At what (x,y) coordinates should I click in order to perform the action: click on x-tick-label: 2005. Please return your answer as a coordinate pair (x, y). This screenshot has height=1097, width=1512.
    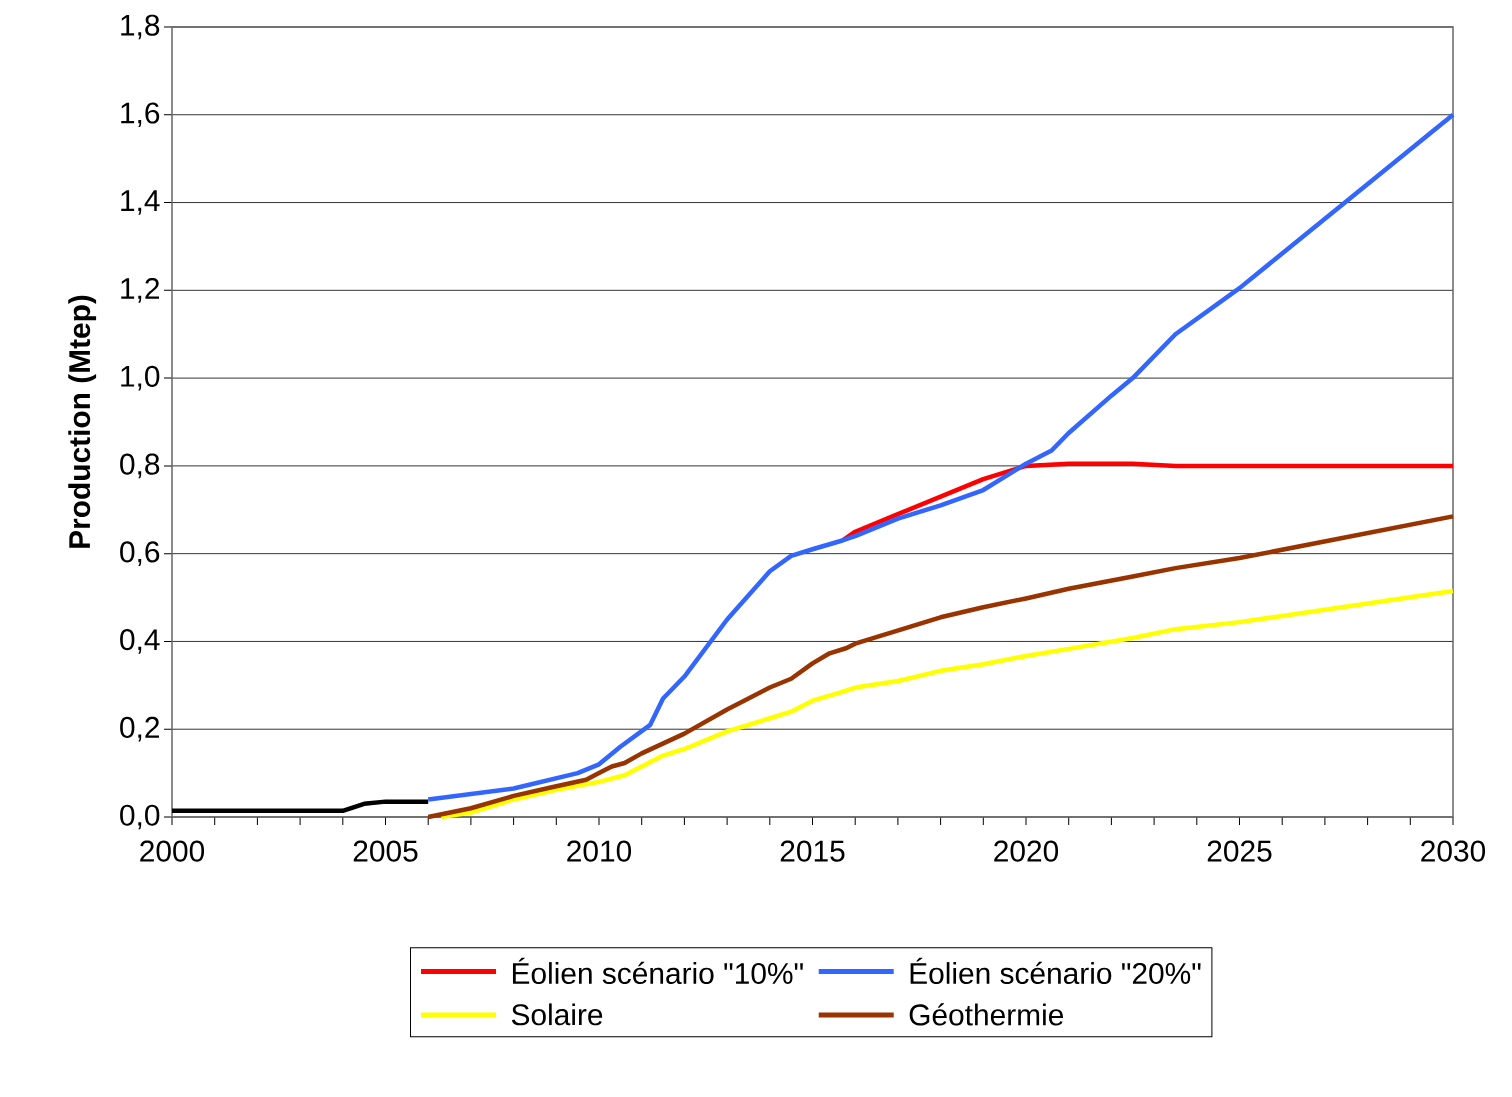
    Looking at the image, I should click on (385, 851).